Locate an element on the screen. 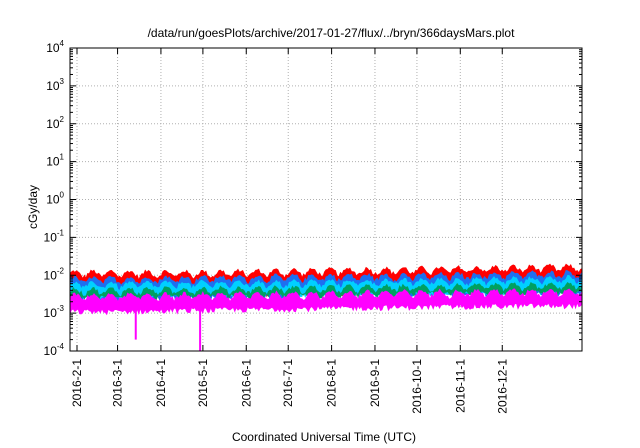  x-tick-label: 2016-7-1 is located at coordinates (288, 383).